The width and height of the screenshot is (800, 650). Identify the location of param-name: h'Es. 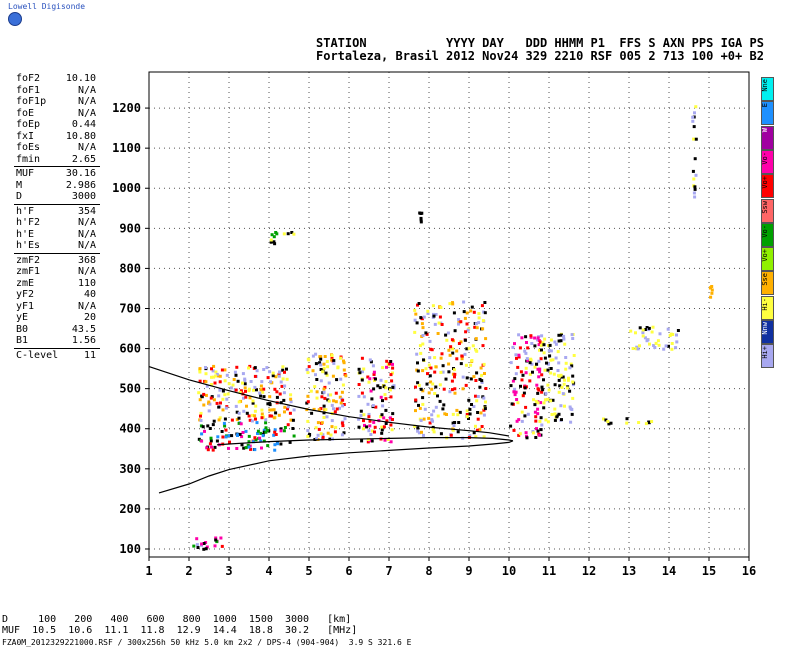
(28, 245).